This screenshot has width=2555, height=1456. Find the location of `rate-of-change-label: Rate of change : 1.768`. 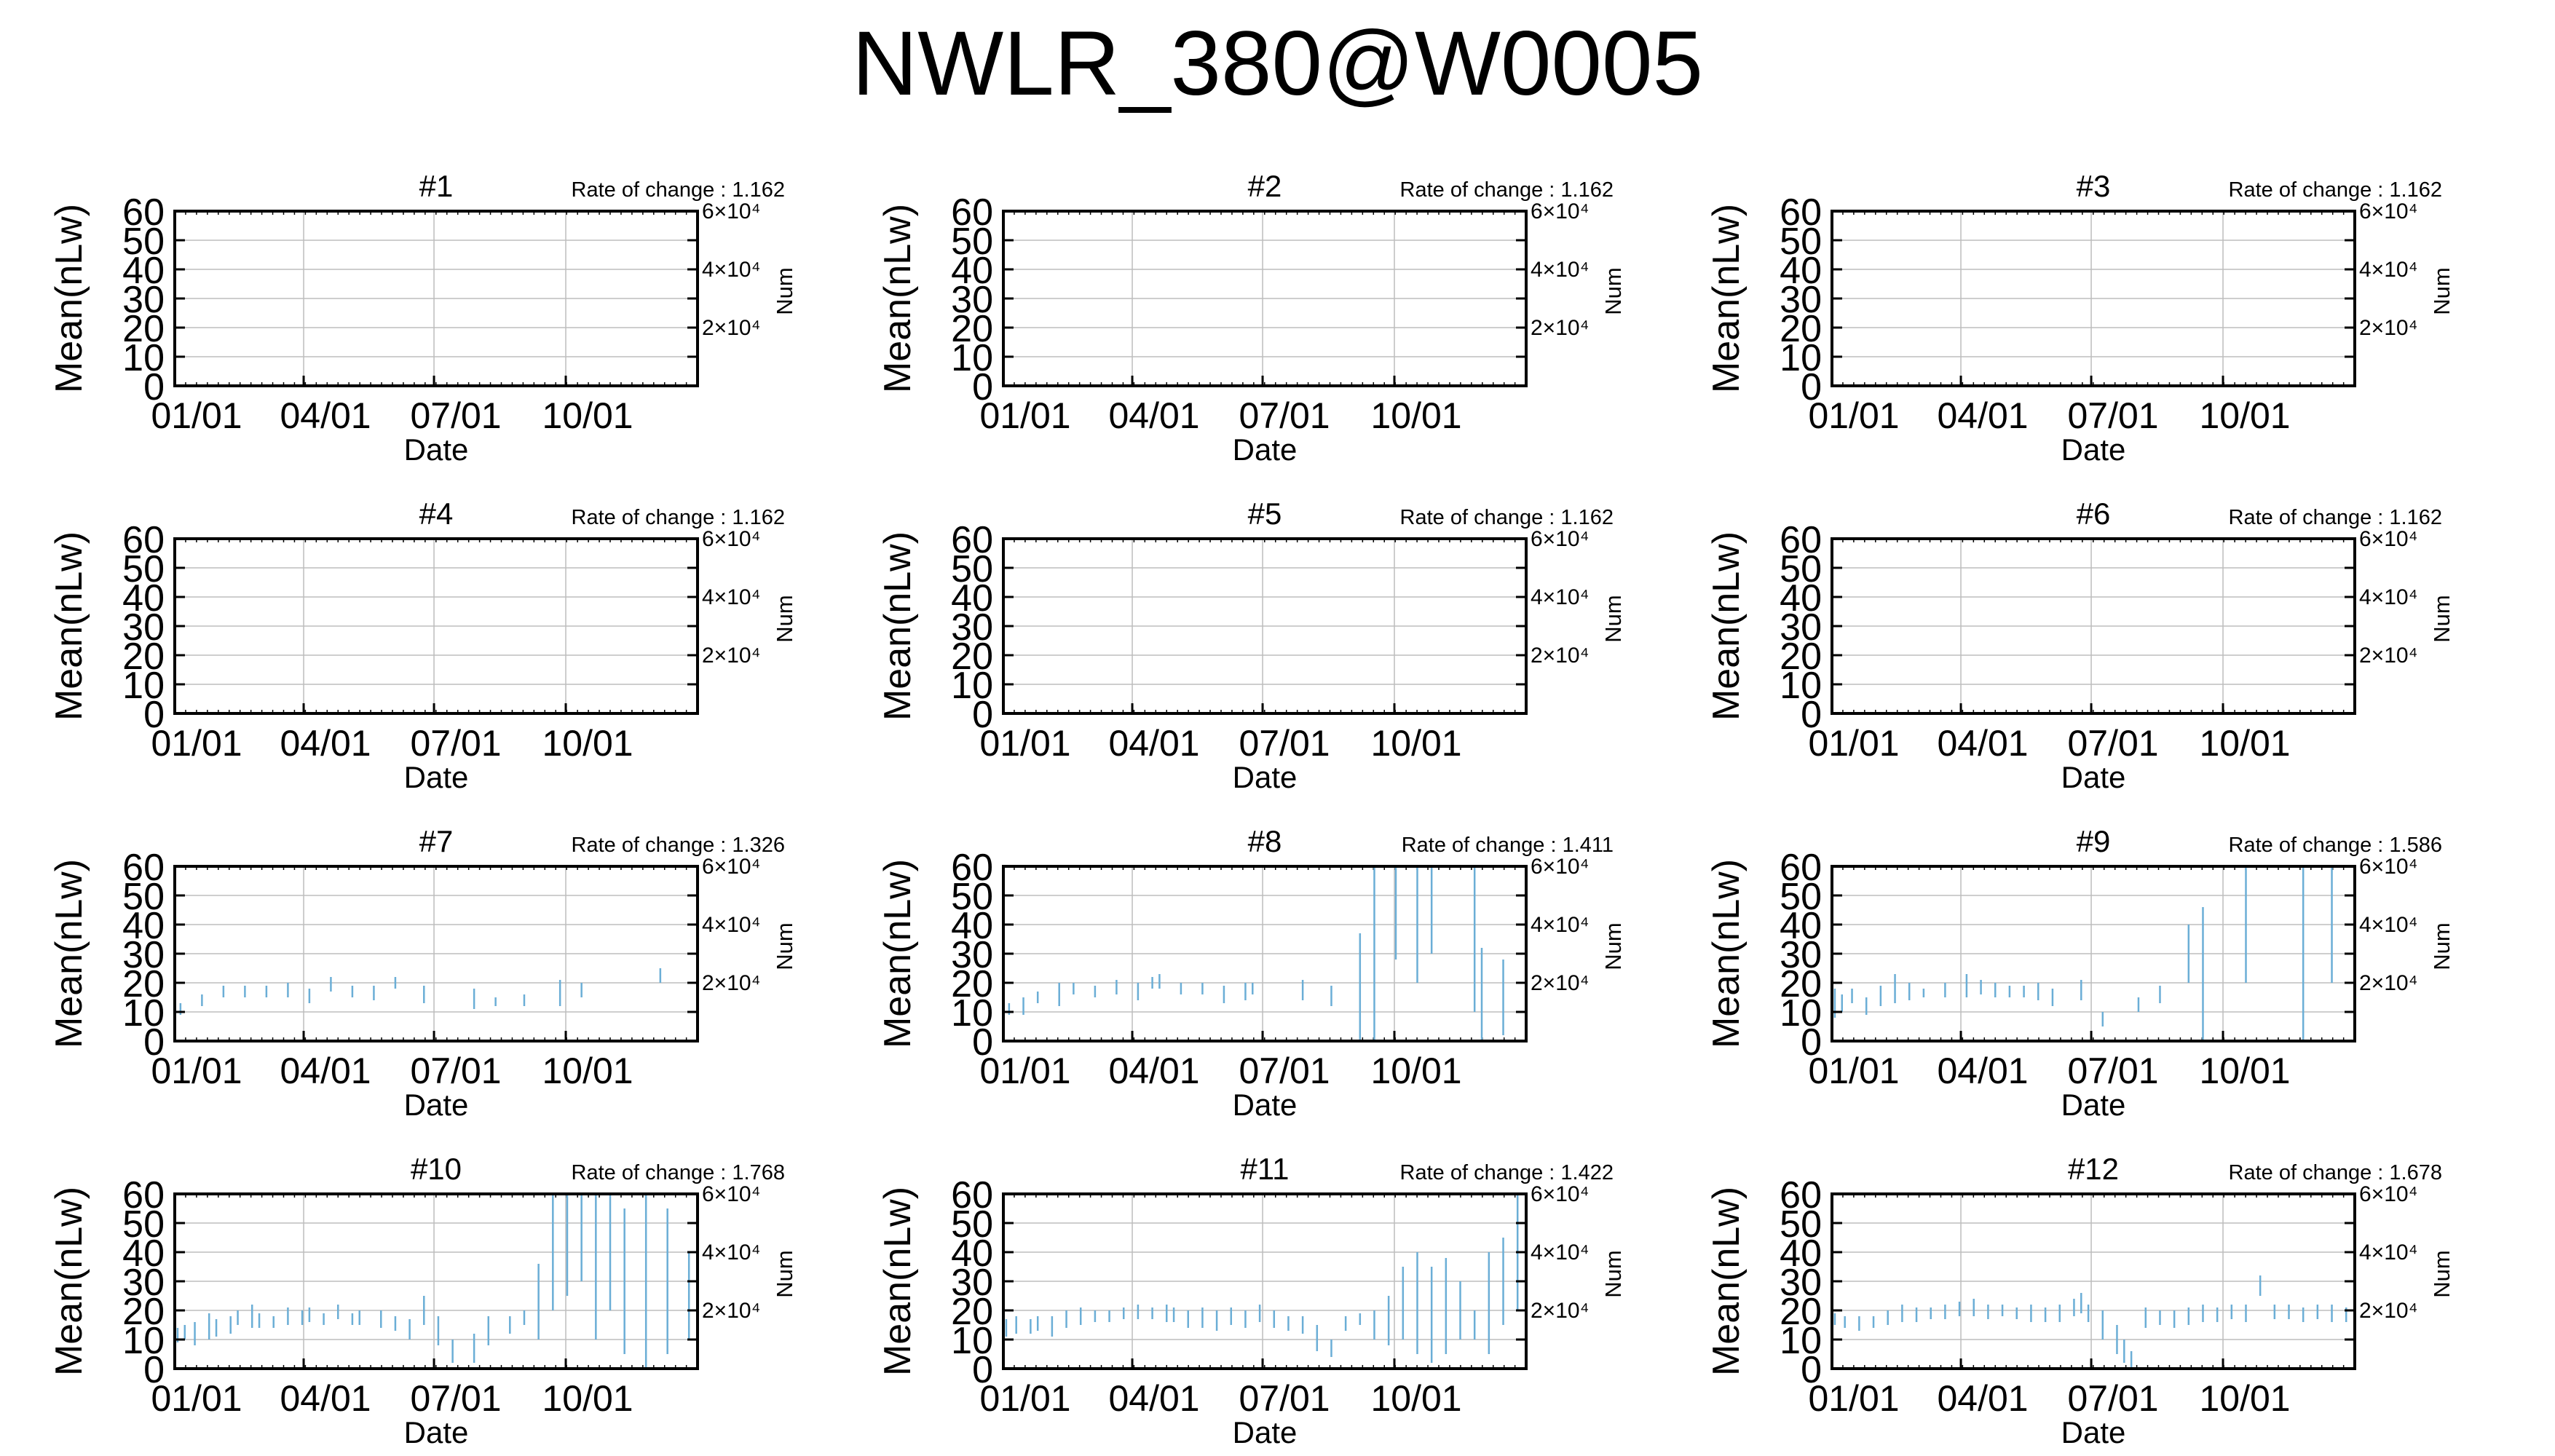

rate-of-change-label: Rate of change : 1.768 is located at coordinates (678, 1172).